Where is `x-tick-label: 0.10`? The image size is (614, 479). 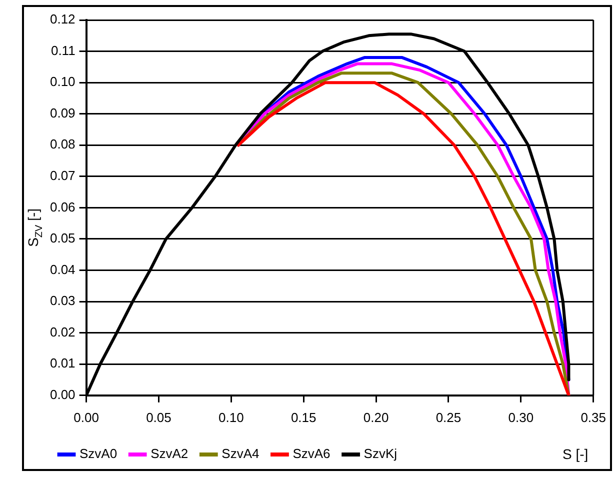 x-tick-label: 0.10 is located at coordinates (231, 417).